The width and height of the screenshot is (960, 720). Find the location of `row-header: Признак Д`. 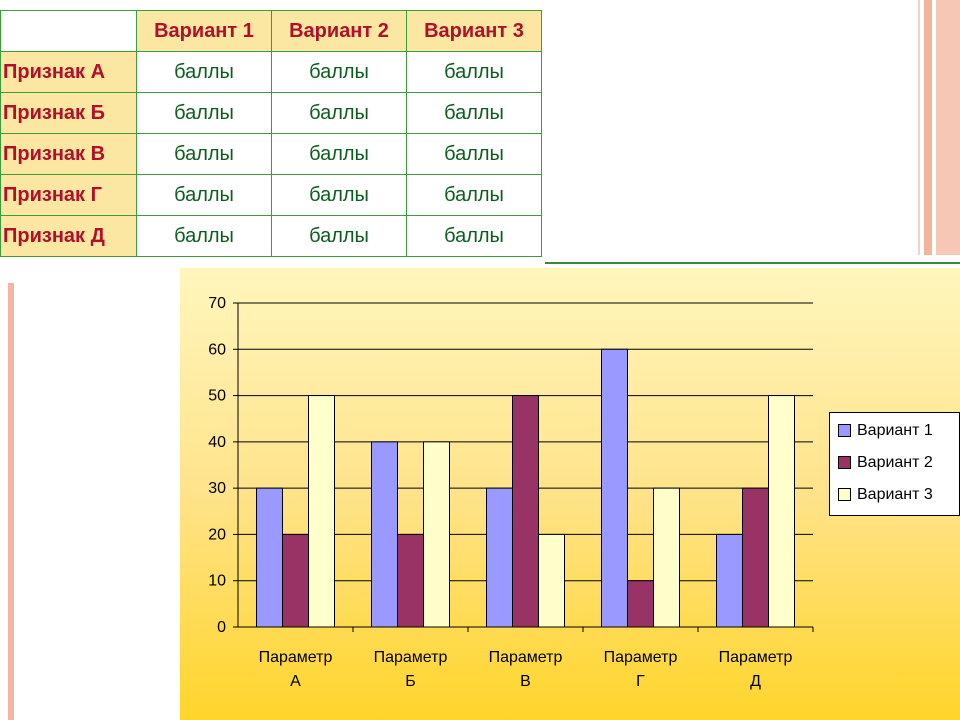

row-header: Признак Д is located at coordinates (68, 236).